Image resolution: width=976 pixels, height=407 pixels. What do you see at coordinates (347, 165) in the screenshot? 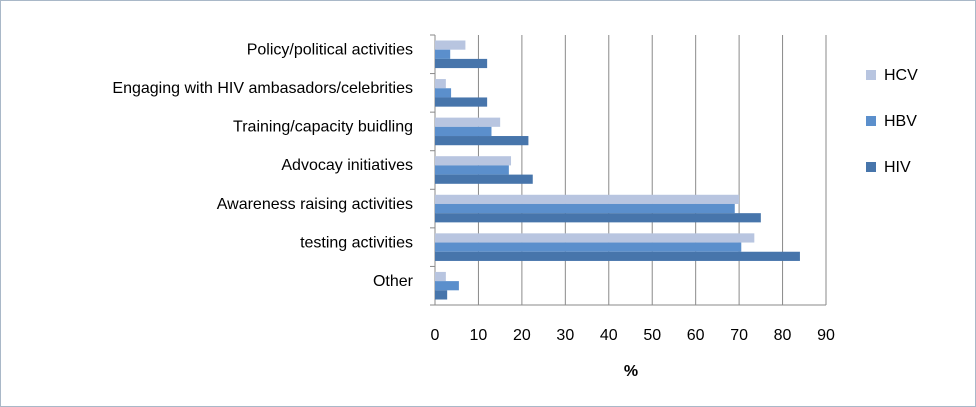
I see `y-tick-label: Advocay initiatives` at bounding box center [347, 165].